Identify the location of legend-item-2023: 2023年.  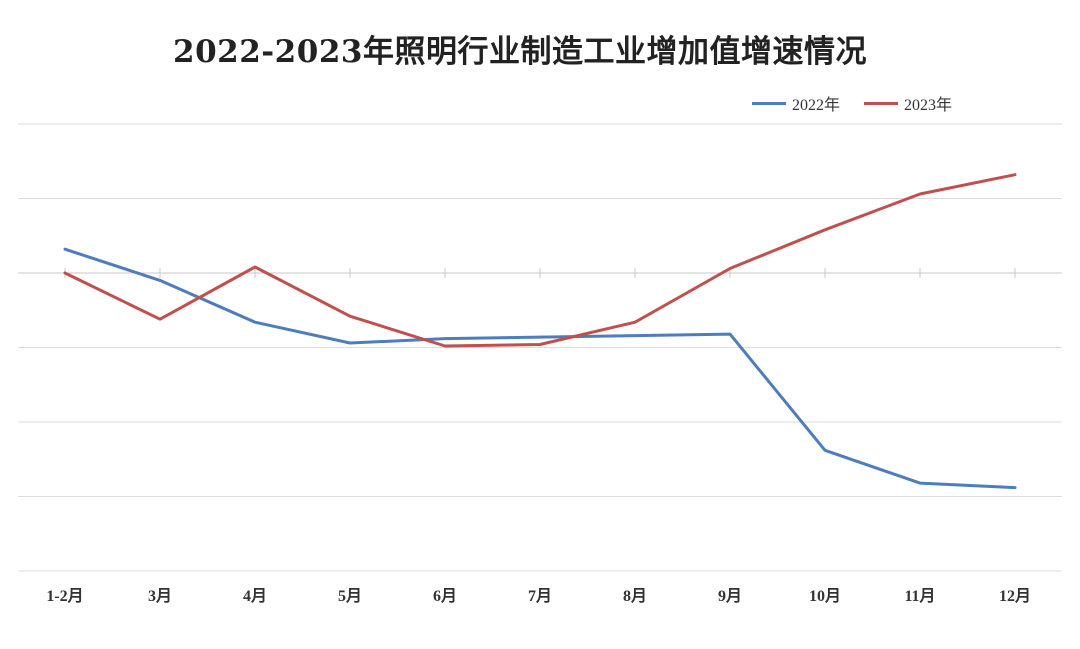
(908, 103).